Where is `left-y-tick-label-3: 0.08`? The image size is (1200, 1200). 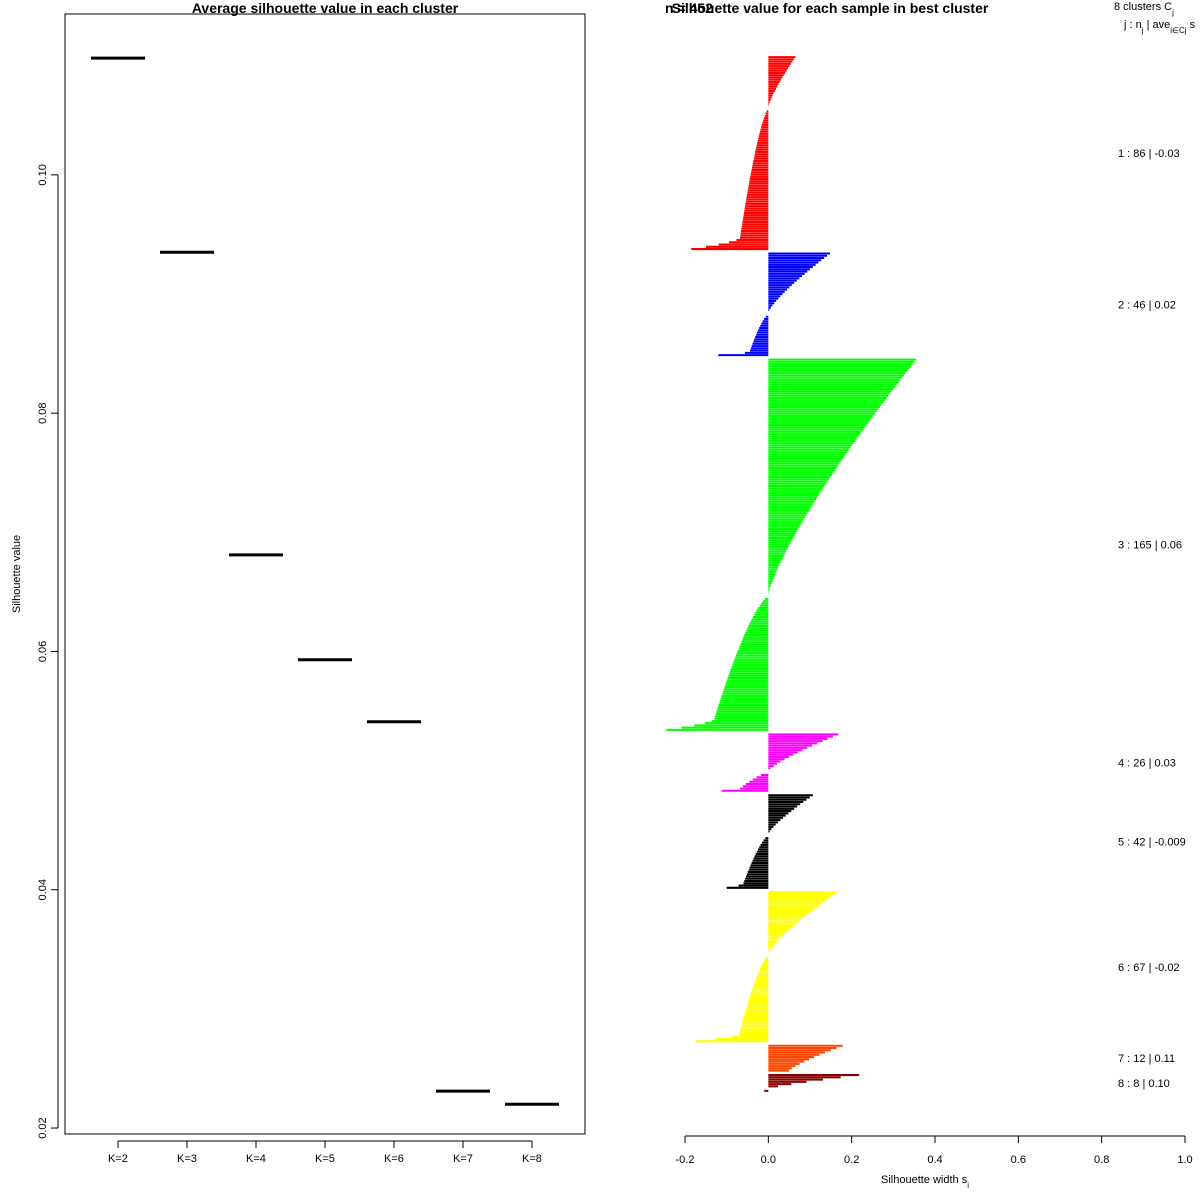
left-y-tick-label-3: 0.08 is located at coordinates (43, 412).